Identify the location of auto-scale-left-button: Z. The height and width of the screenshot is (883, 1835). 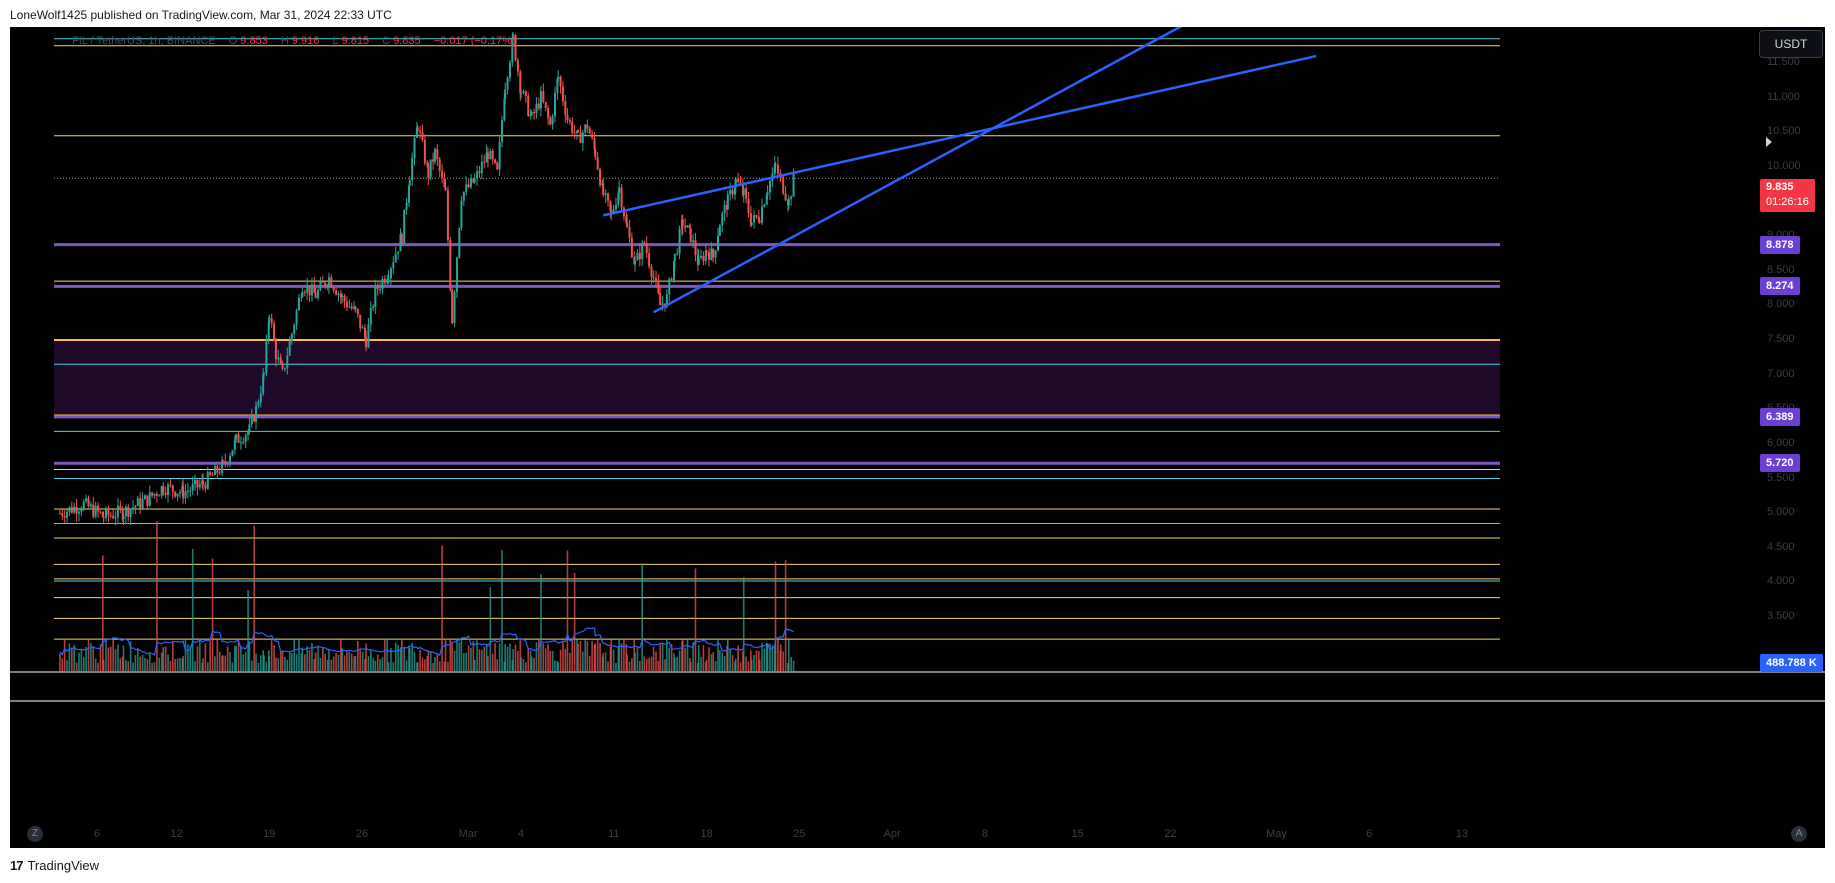
(35, 834).